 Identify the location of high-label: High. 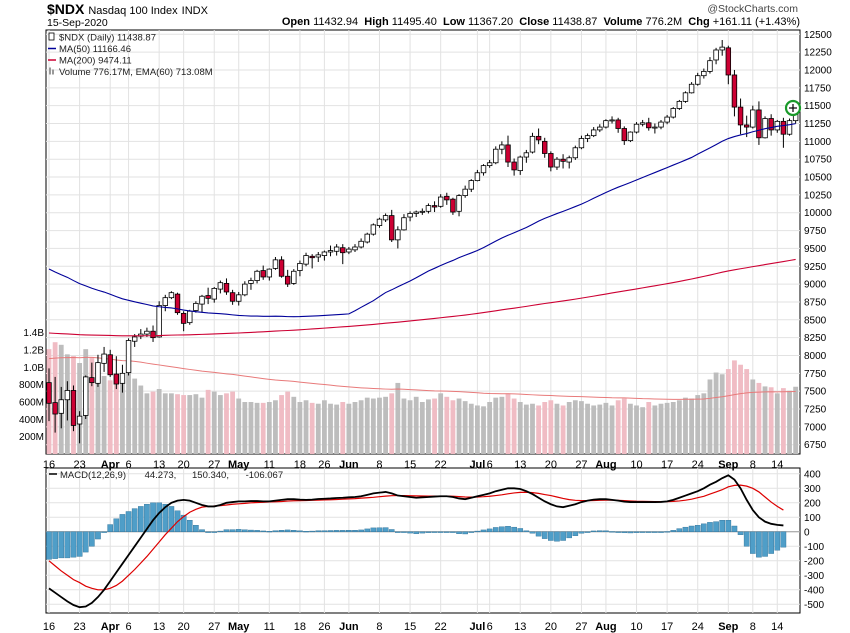
(376, 22).